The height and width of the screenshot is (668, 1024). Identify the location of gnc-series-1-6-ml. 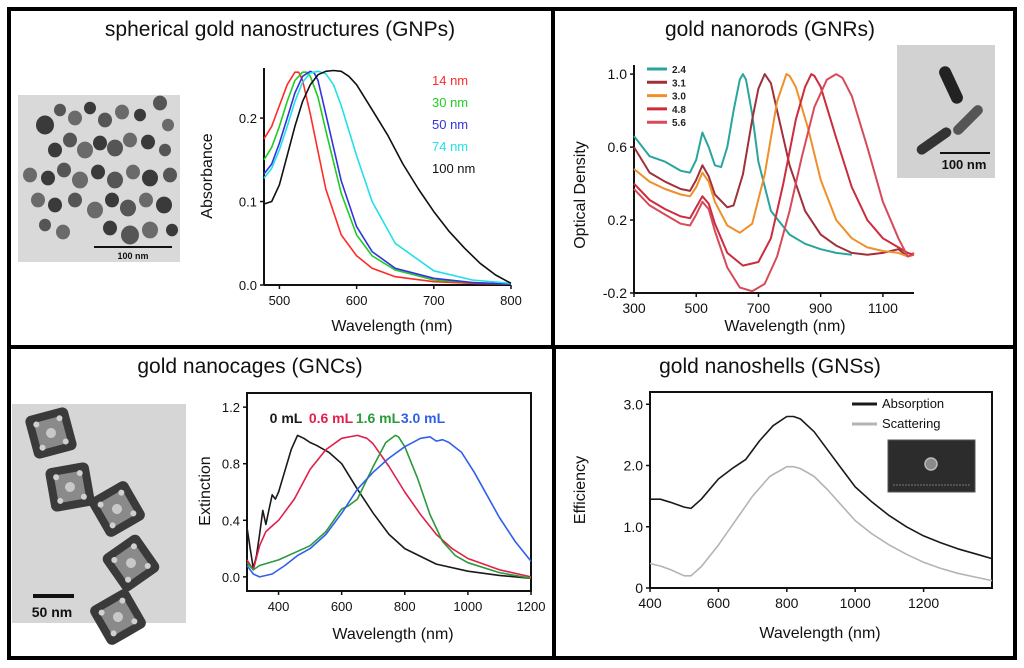
(389, 507).